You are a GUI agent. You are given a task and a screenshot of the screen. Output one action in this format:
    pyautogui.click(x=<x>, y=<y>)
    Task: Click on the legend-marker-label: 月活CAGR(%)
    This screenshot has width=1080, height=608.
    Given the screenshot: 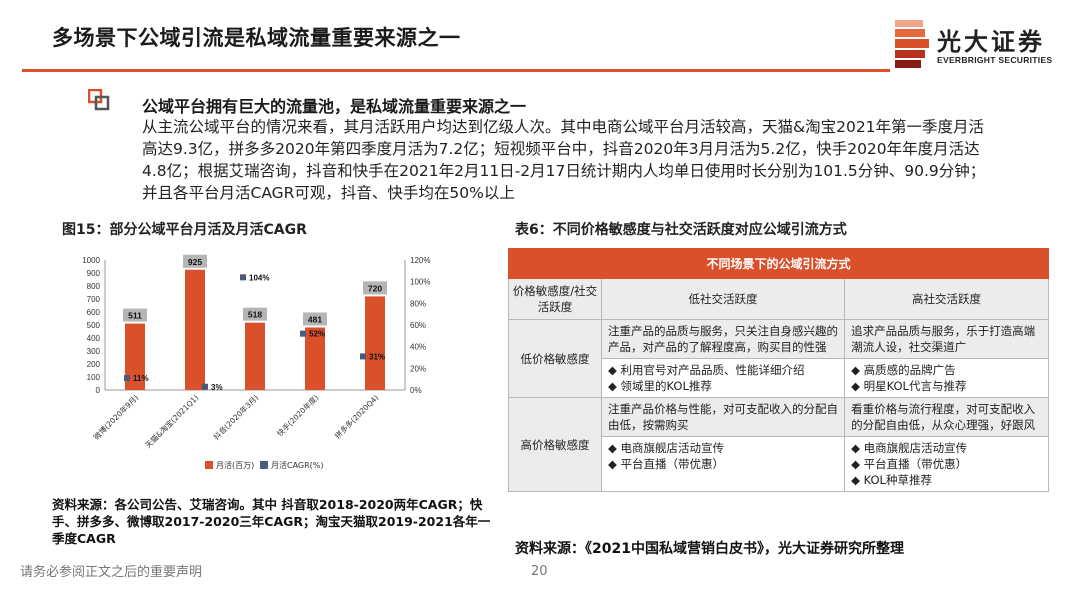 What is the action you would take?
    pyautogui.click(x=297, y=465)
    